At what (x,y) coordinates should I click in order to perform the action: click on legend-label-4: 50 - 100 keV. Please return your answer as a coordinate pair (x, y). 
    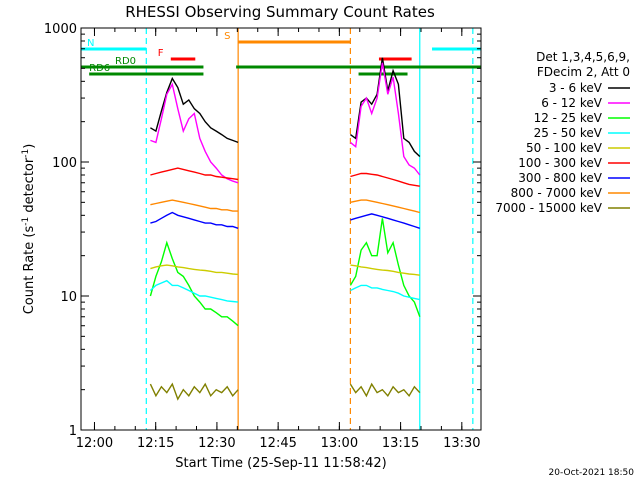
    Looking at the image, I should click on (564, 148).